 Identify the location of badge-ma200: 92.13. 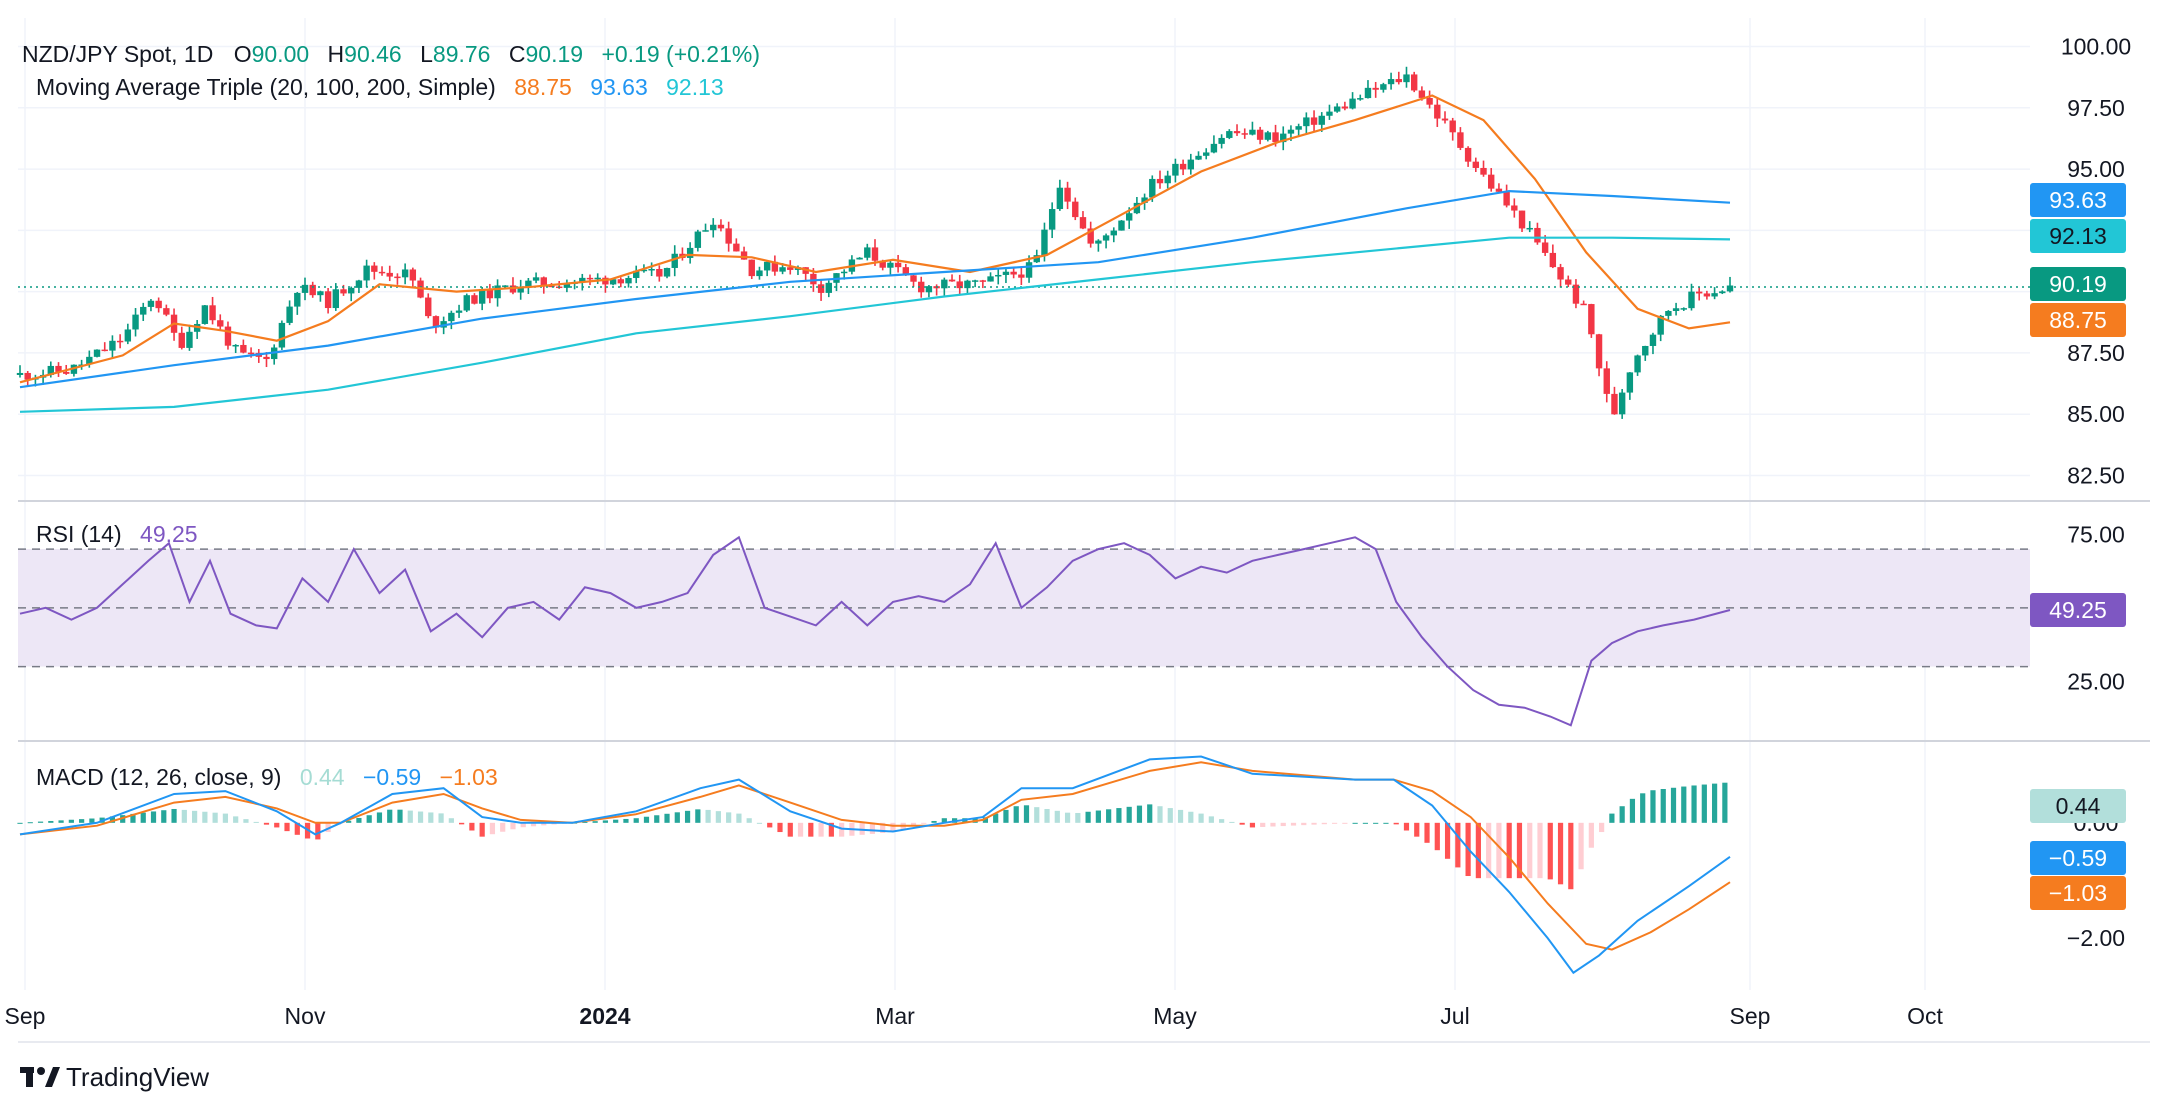
(2078, 236).